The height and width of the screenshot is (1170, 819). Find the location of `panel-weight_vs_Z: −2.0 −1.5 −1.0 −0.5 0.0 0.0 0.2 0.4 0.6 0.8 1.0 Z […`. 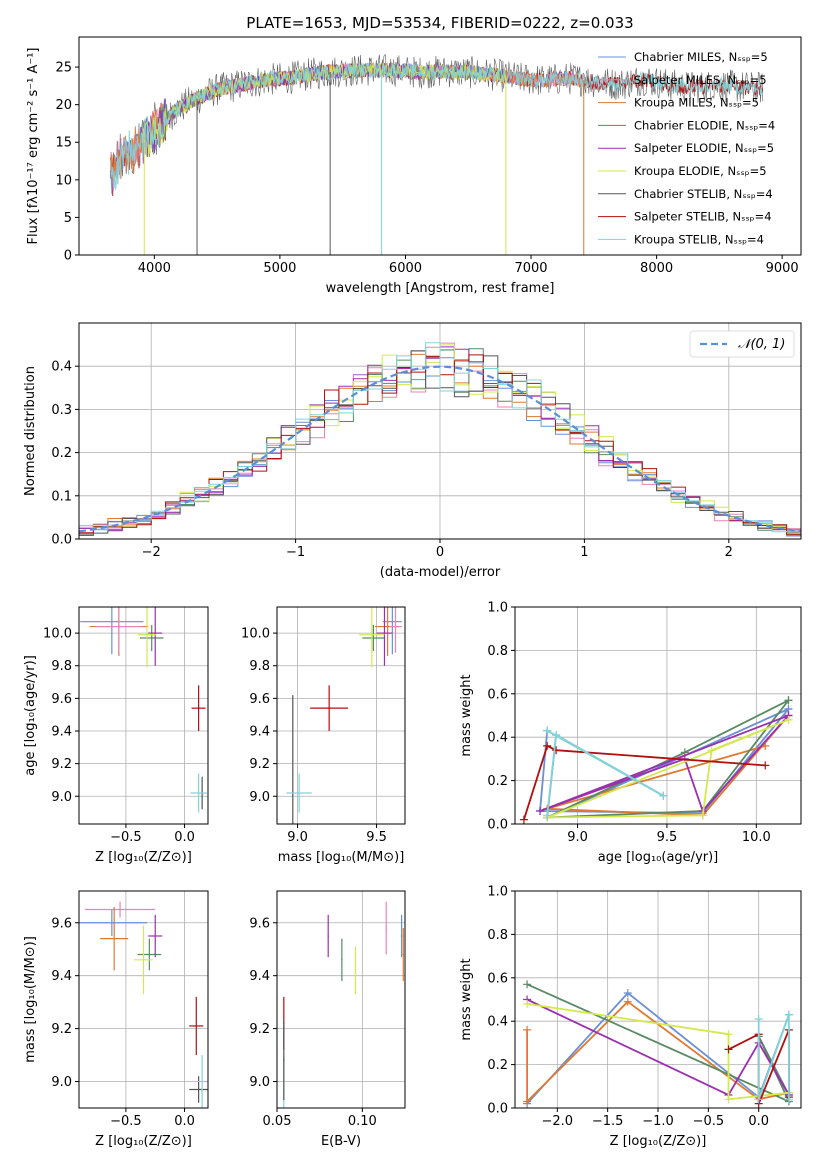

panel-weight_vs_Z: −2.0 −1.5 −1.0 −0.5 0.0 0.0 0.2 0.4 0.6 0.8 1.0 Z [… is located at coordinates (630, 1017).